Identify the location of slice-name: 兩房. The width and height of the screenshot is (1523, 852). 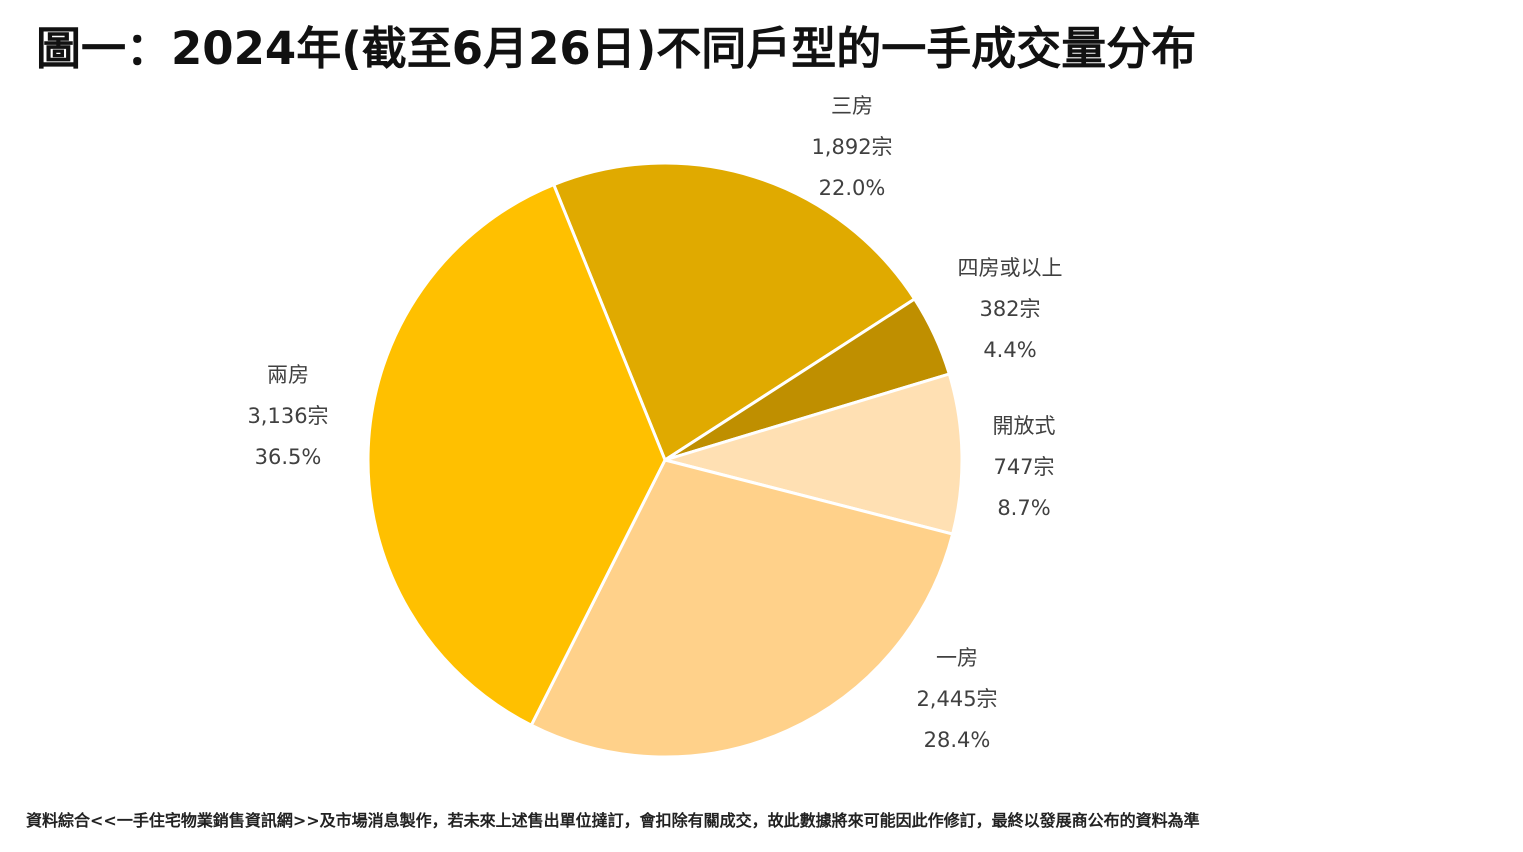
(288, 375).